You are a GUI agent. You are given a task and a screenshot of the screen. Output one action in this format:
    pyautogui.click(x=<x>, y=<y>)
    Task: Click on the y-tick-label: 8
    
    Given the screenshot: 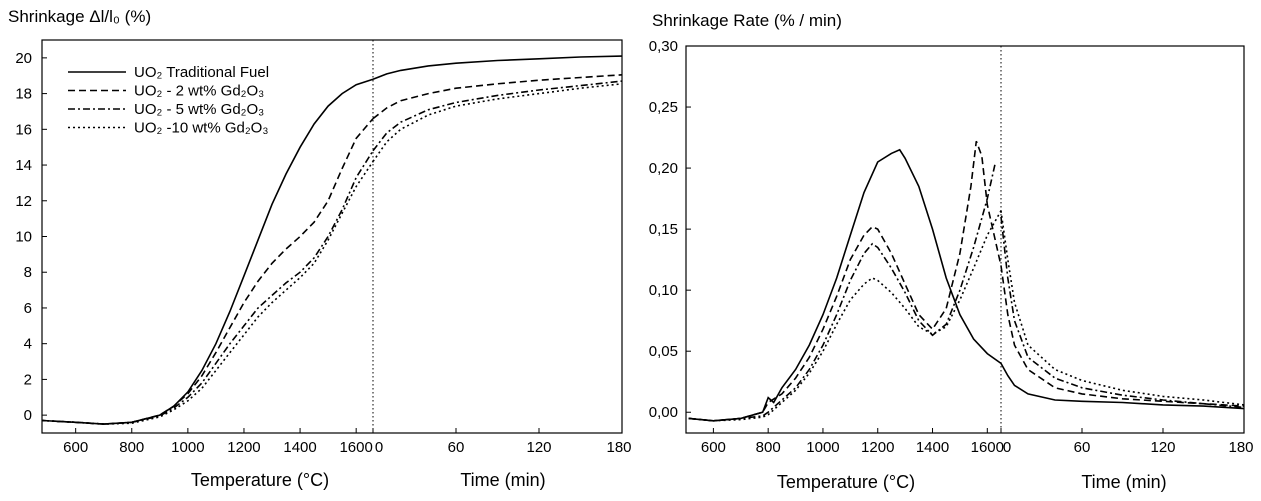 What is the action you would take?
    pyautogui.click(x=28, y=272)
    